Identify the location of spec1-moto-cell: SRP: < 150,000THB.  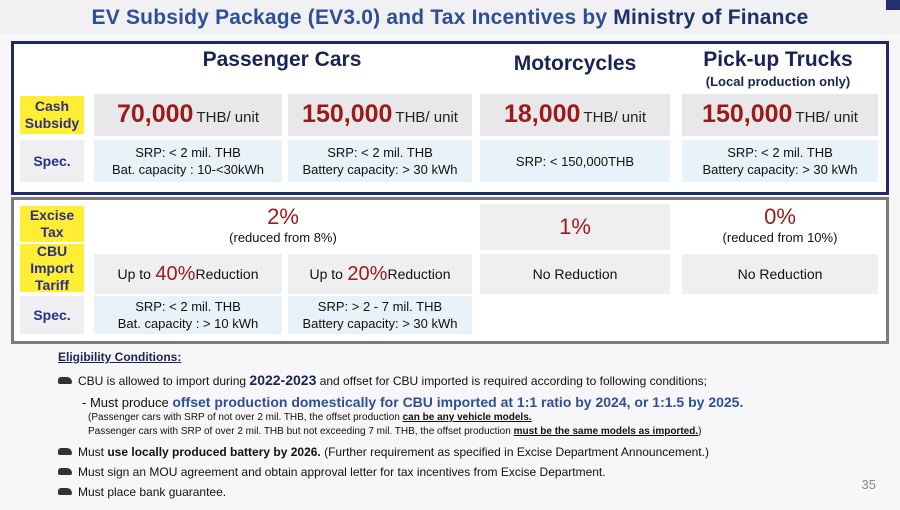
(575, 161).